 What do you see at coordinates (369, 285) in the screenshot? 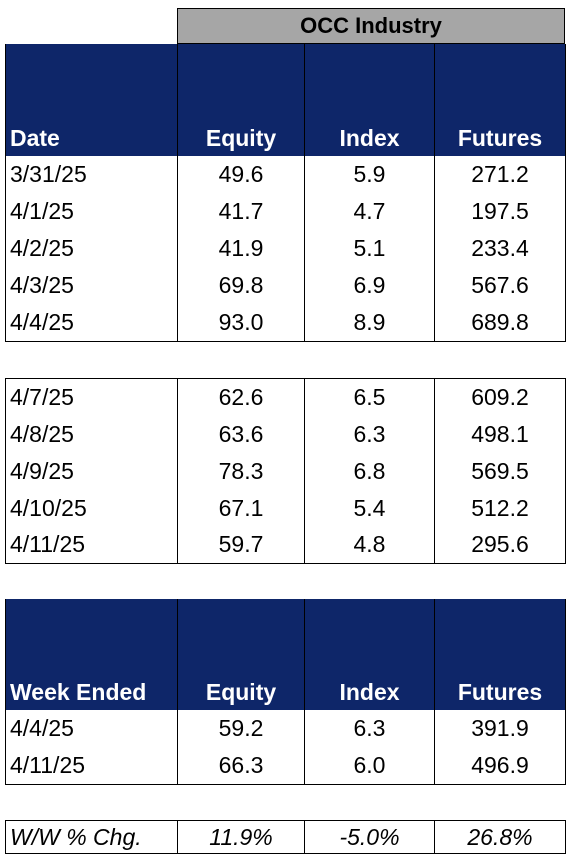
I see `index-cell: 6.9` at bounding box center [369, 285].